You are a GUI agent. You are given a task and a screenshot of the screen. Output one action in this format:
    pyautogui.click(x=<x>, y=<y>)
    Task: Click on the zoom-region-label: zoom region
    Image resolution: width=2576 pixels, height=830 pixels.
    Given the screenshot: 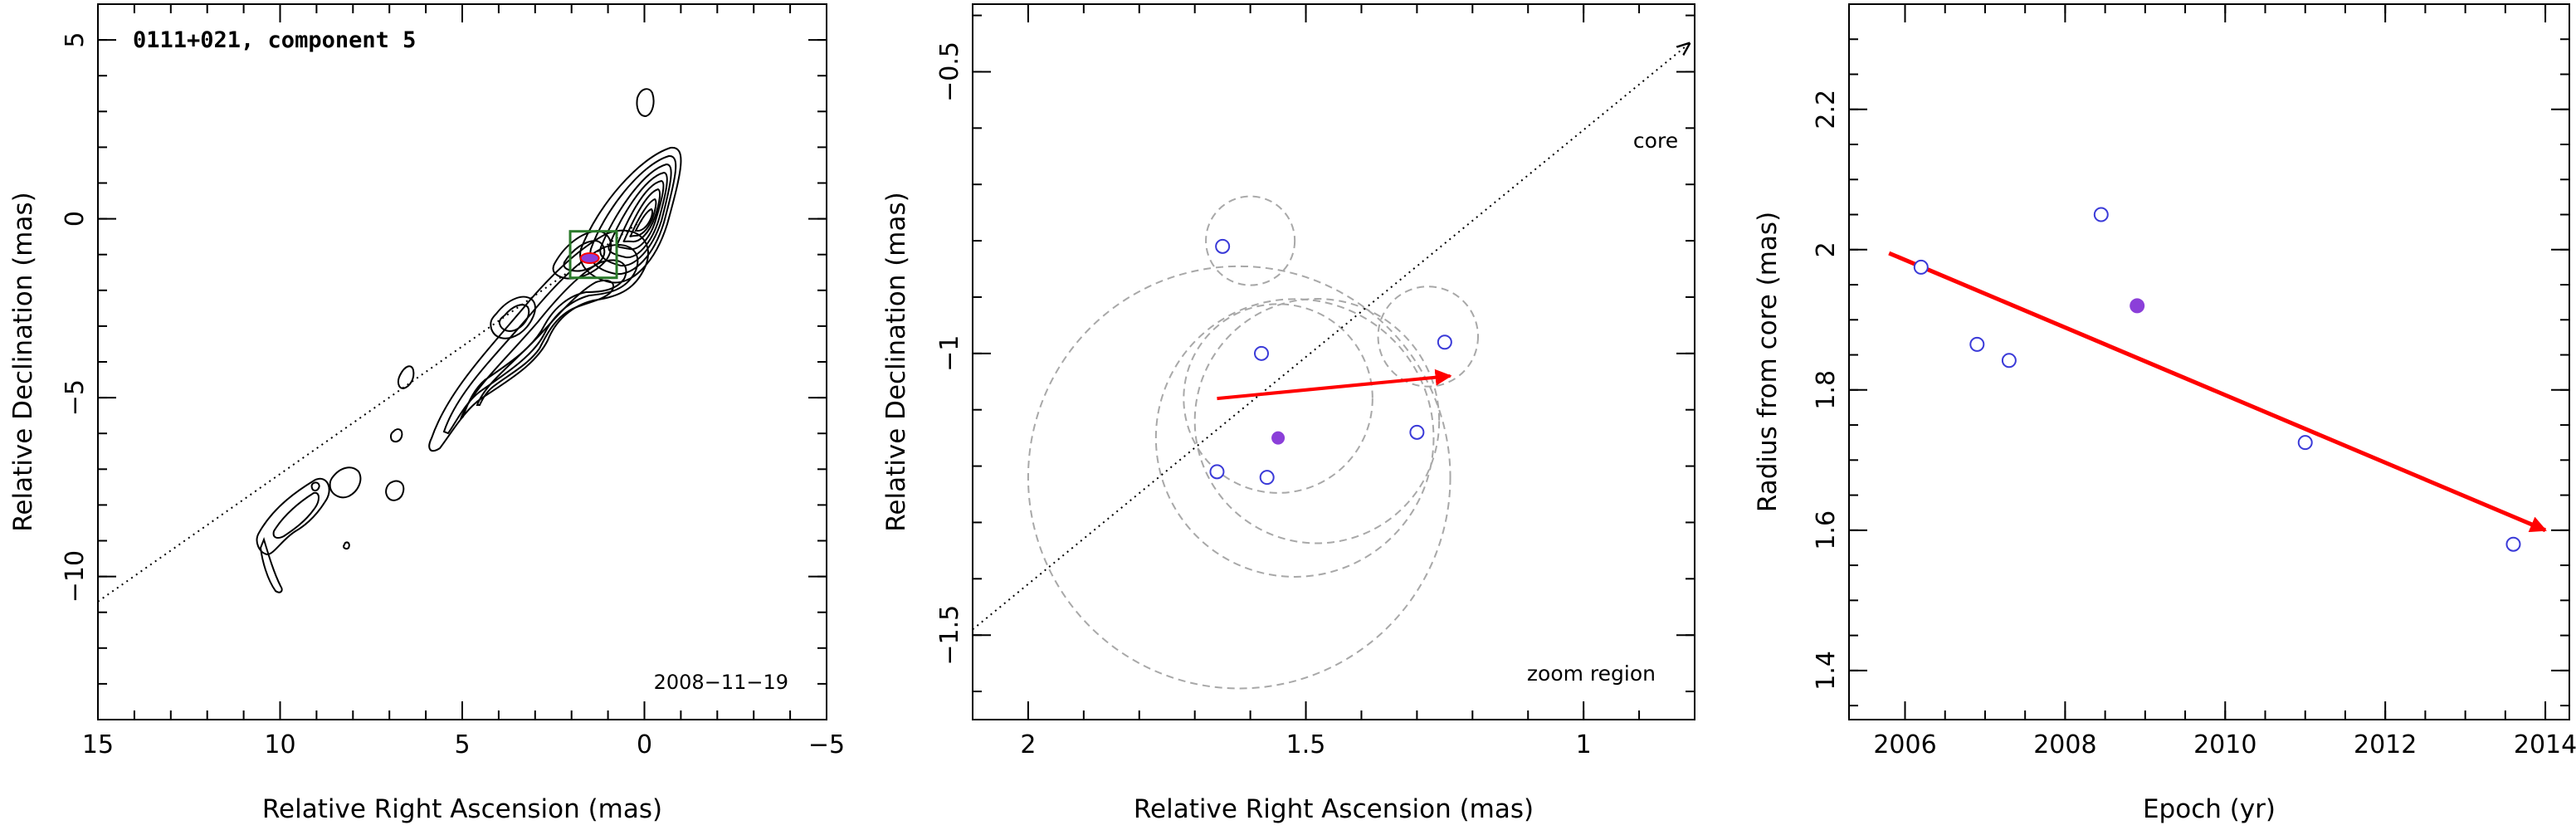 What is the action you would take?
    pyautogui.click(x=1592, y=674)
    